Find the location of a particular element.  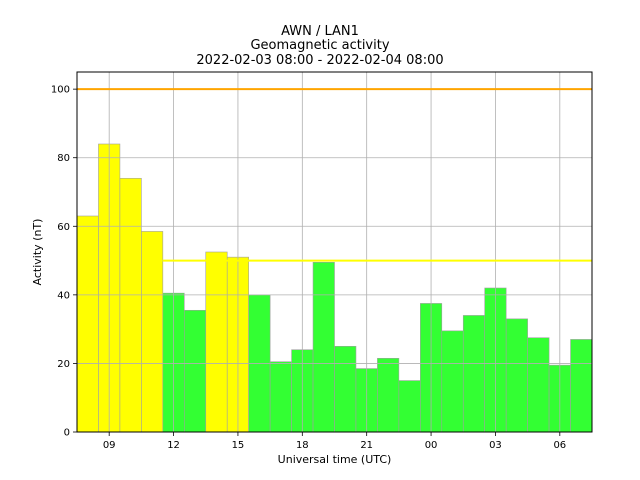

x-tick-label-00: 00 is located at coordinates (431, 445).